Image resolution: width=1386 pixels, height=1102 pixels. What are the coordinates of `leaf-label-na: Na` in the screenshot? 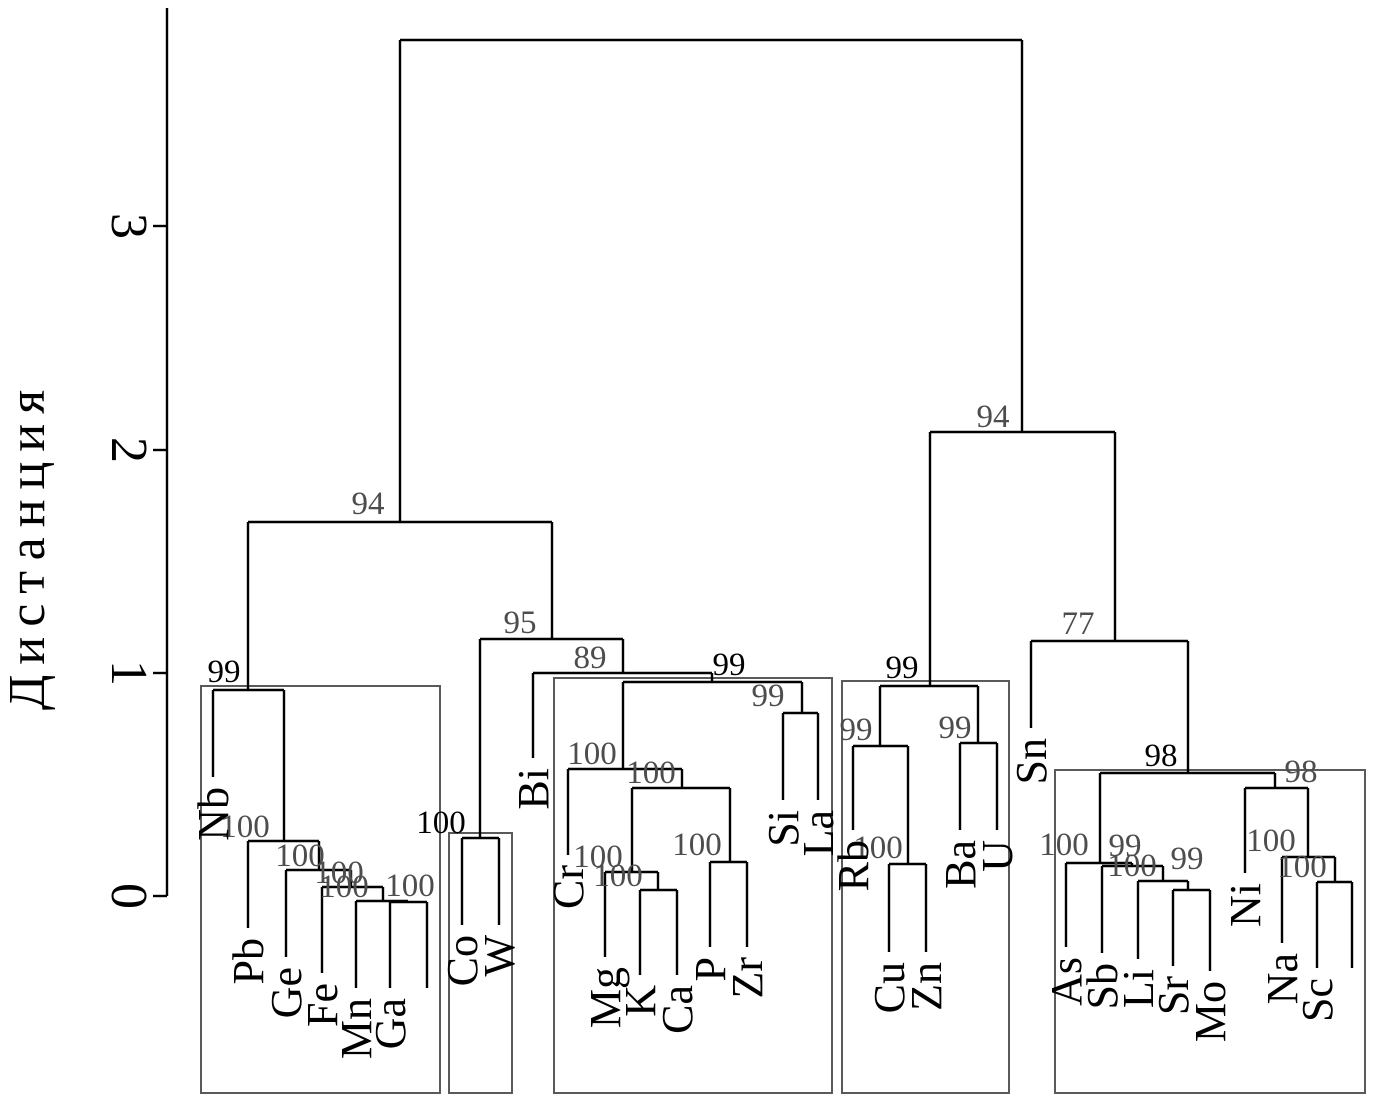 It's located at (1282, 978).